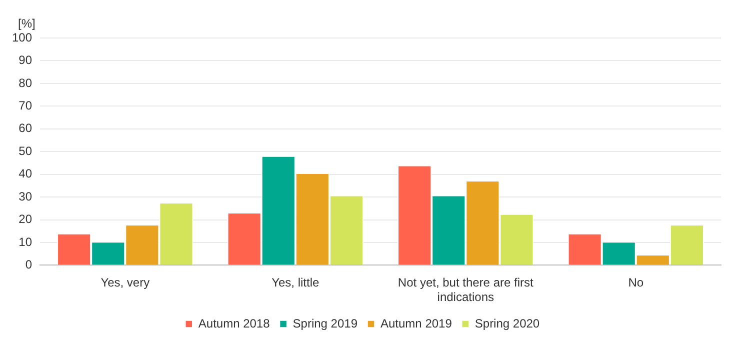  I want to click on x-tick-label: Not yet, but there are first indications, so click(466, 290).